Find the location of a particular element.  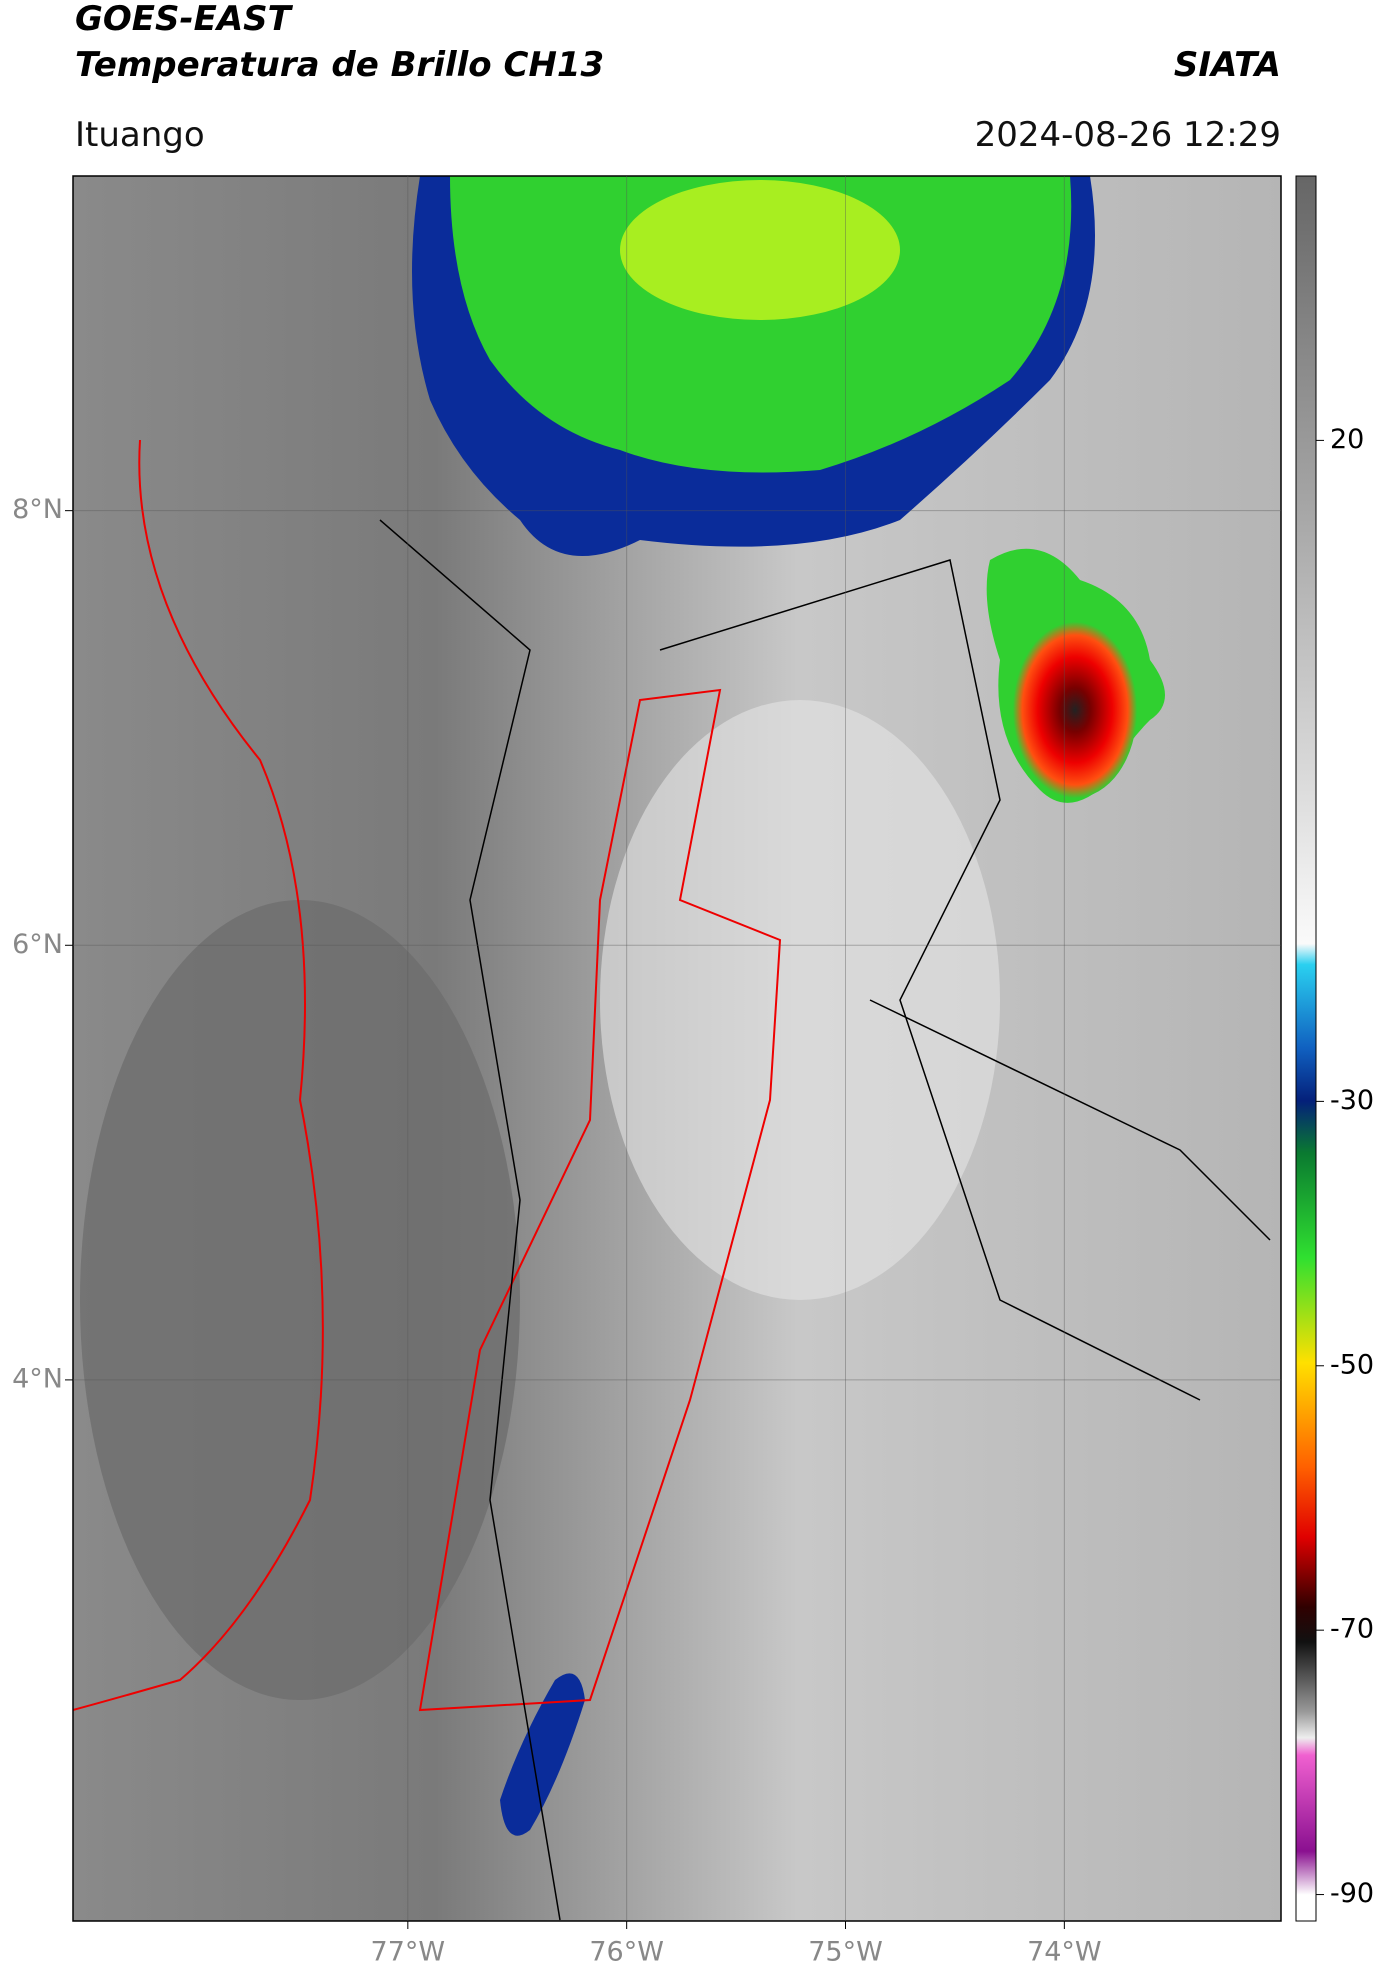

organization: SIATA is located at coordinates (1227, 65).